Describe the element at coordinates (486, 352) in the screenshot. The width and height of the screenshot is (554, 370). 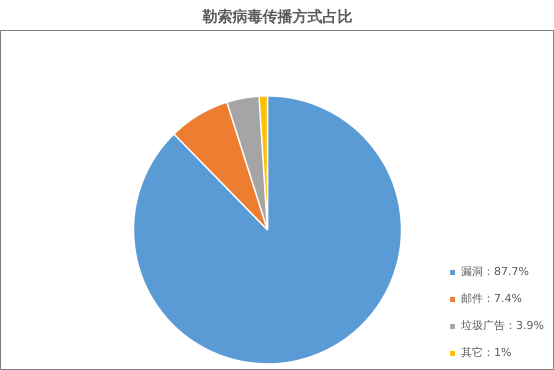
I see `legend-label: 其它：1%` at that location.